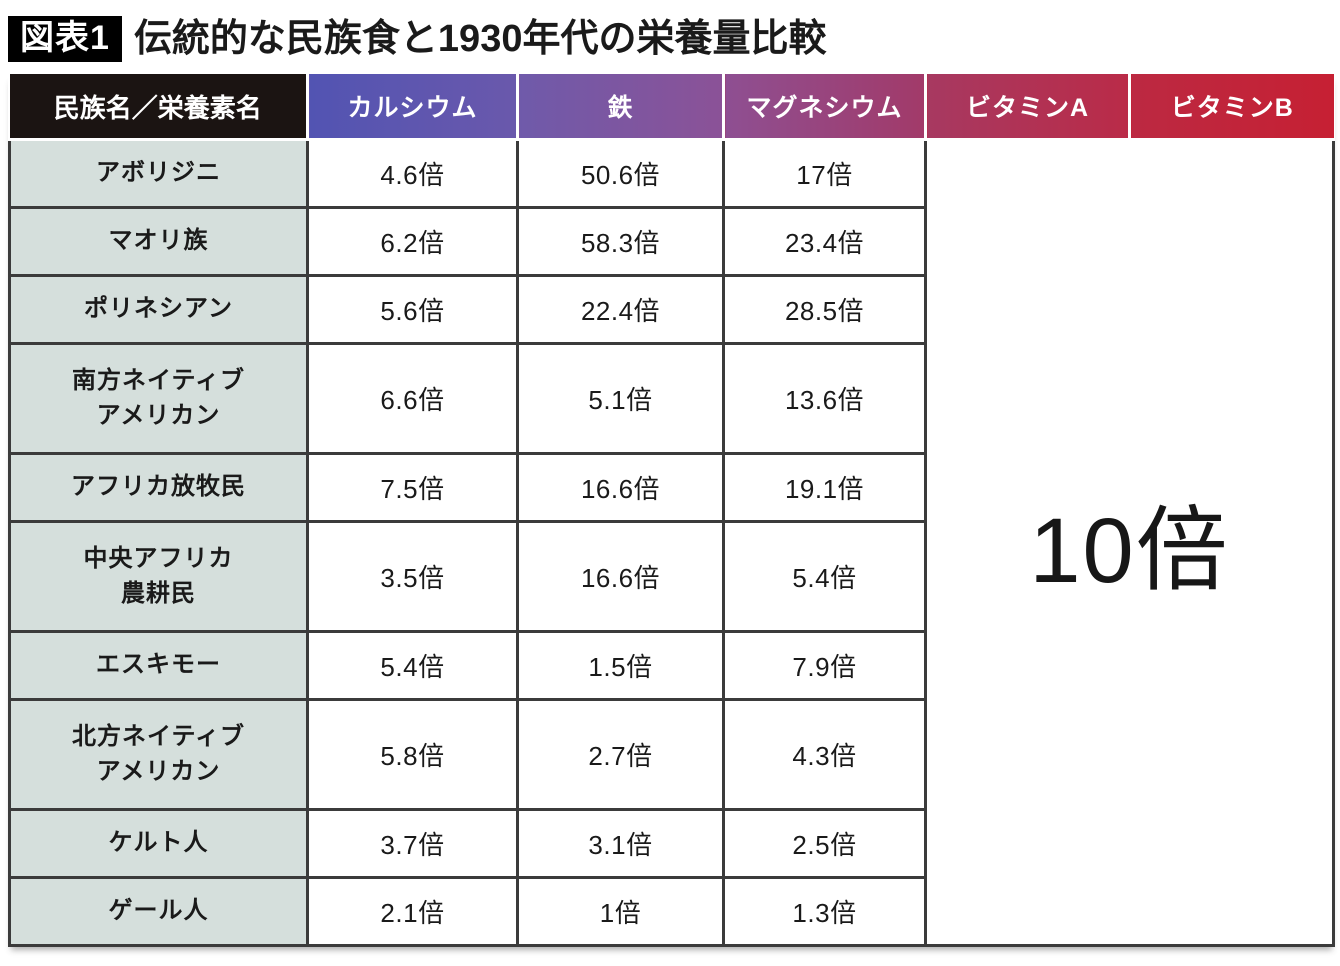  I want to click on row-label: ゲール人, so click(158, 911).